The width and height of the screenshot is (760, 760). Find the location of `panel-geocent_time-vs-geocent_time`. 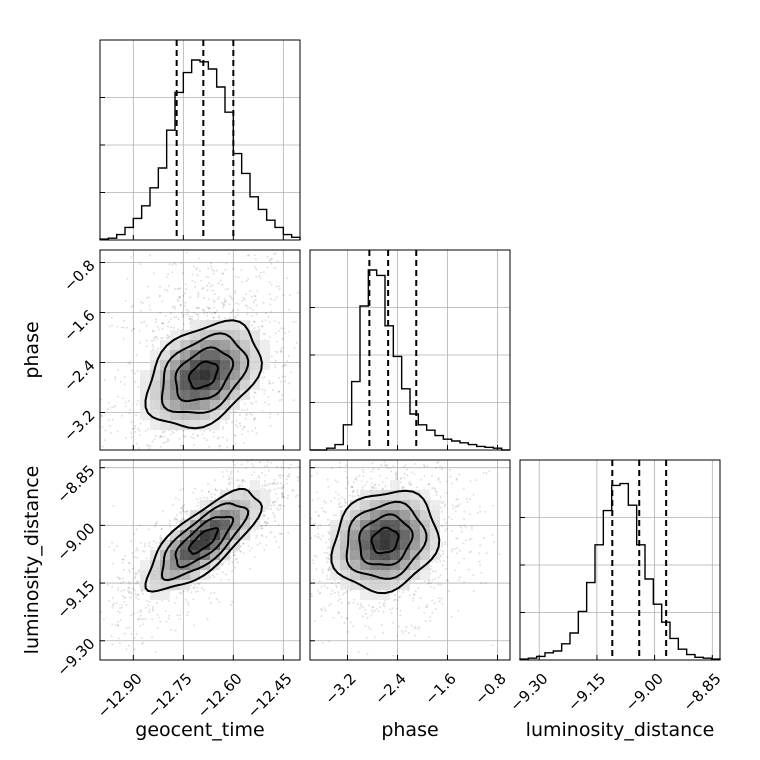

panel-geocent_time-vs-geocent_time is located at coordinates (200, 140).